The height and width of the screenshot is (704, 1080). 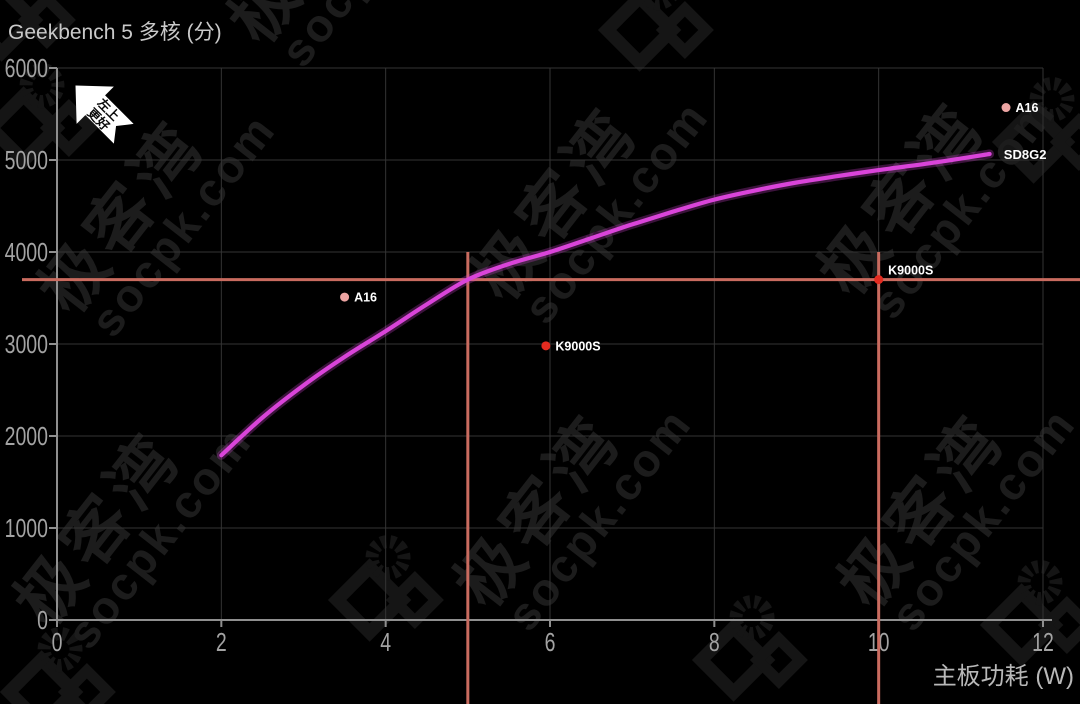 I want to click on y-tick-label: 0, so click(x=42, y=619).